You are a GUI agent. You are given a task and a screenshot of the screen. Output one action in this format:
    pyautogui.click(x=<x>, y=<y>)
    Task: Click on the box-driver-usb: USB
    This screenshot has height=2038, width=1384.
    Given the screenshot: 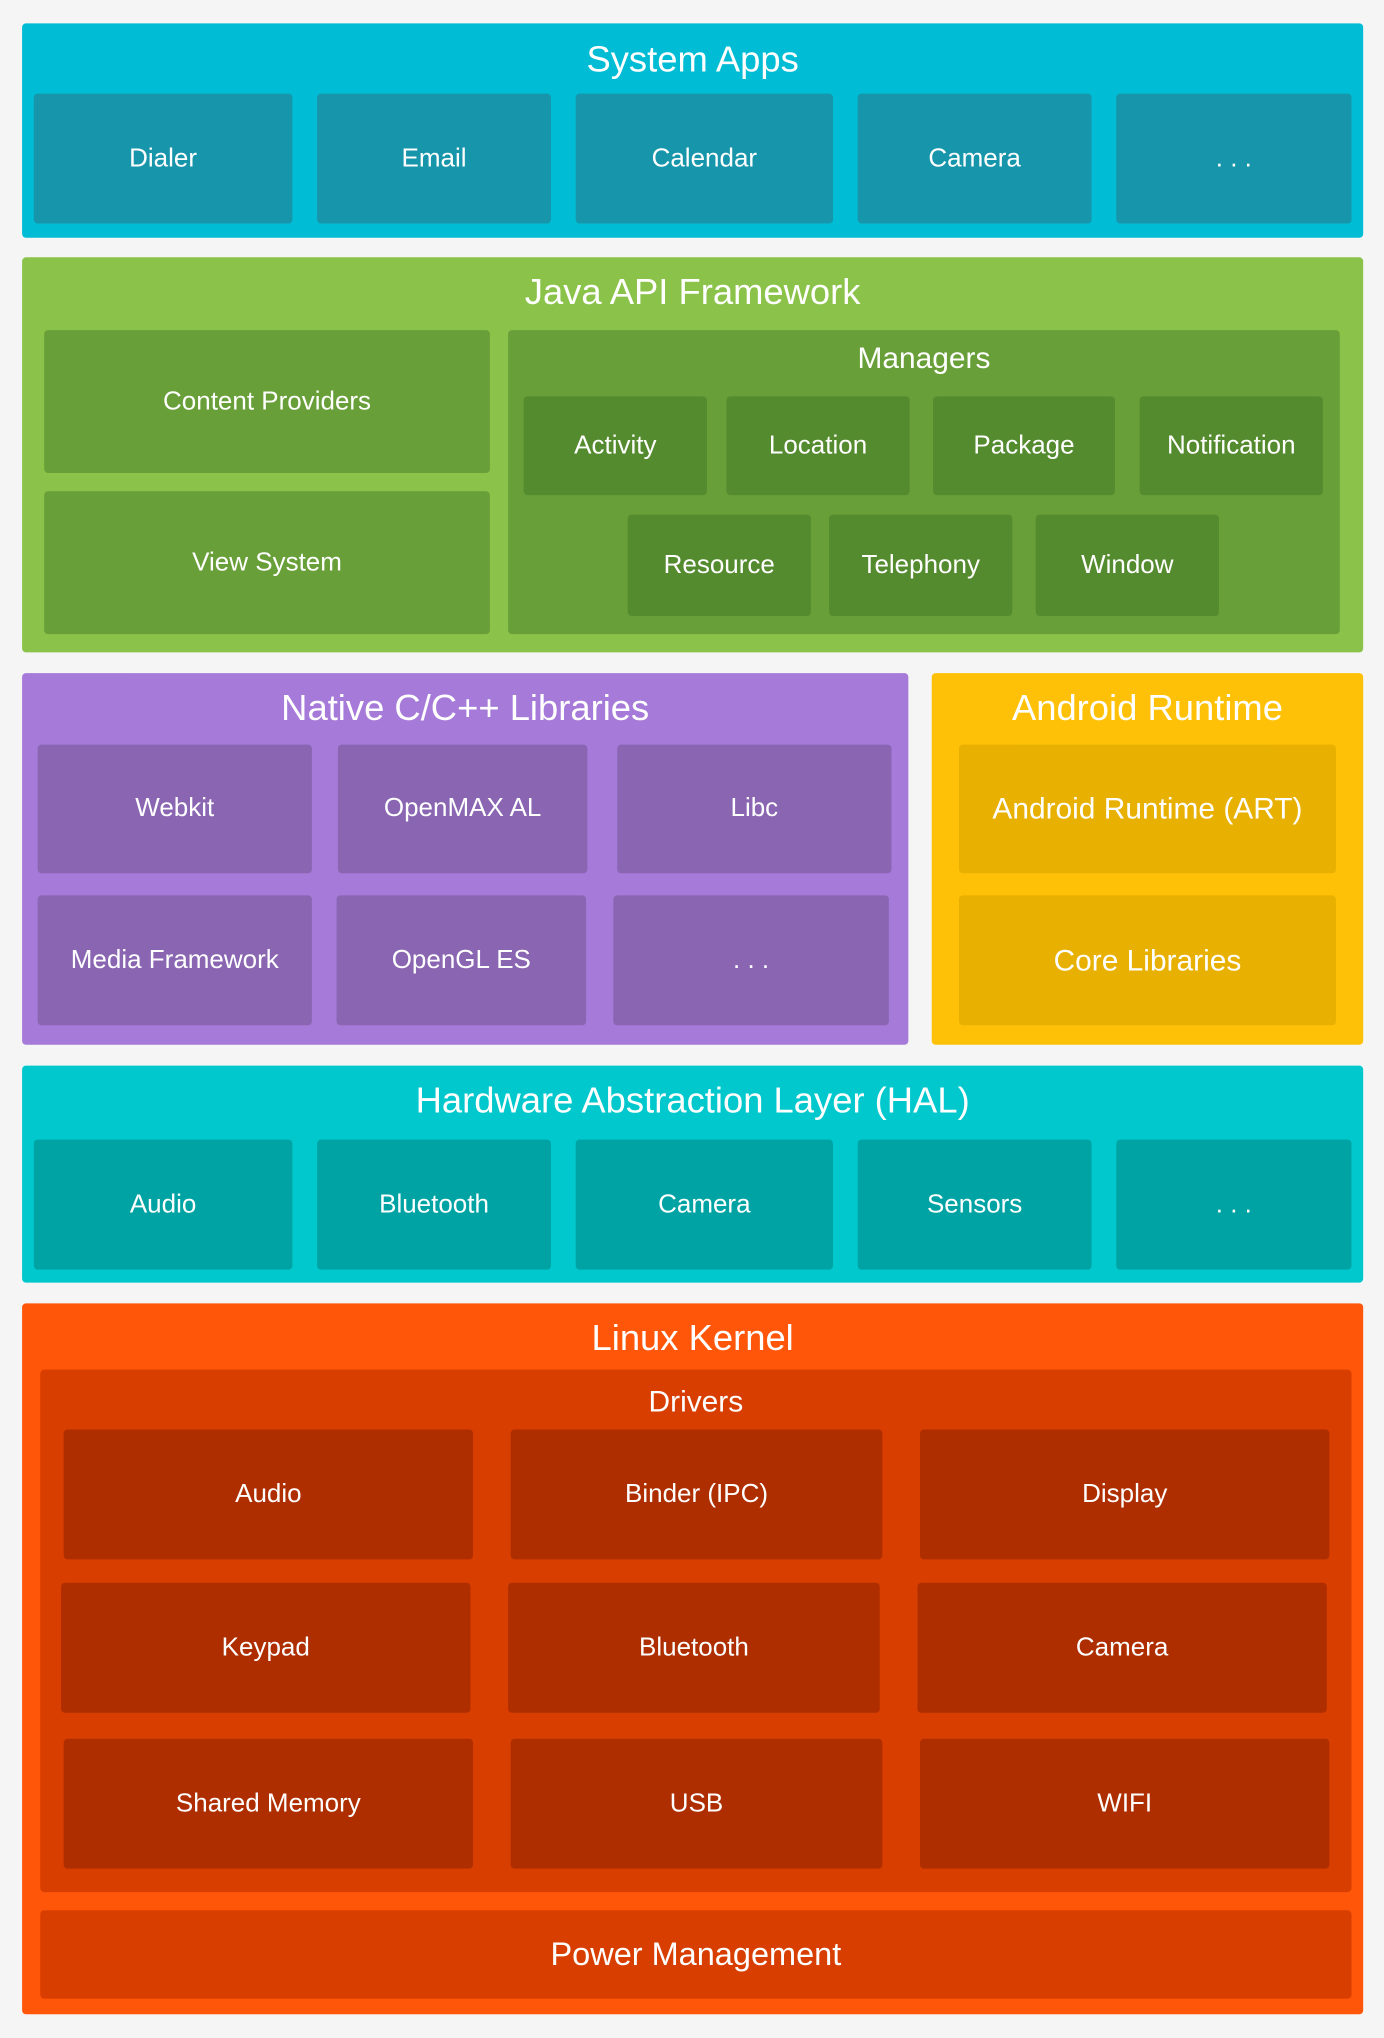 What is the action you would take?
    pyautogui.click(x=696, y=1803)
    